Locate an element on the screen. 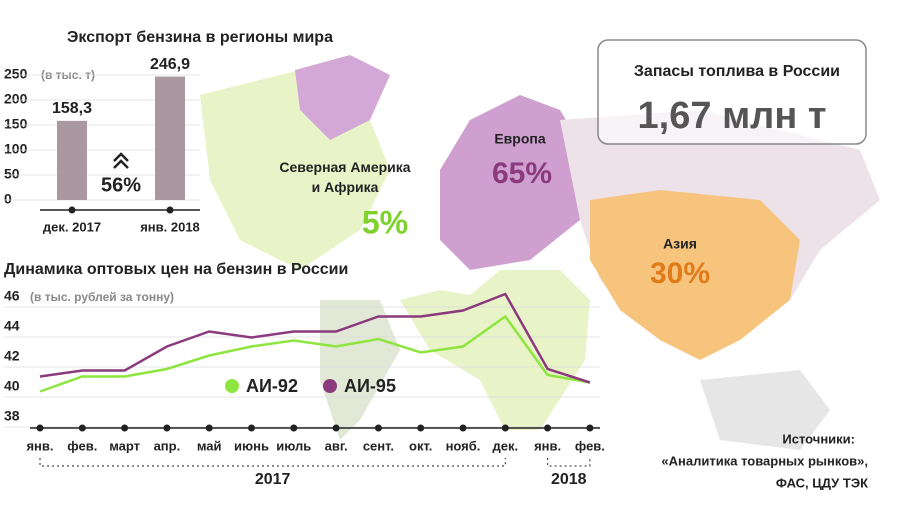 This screenshot has height=507, width=900. x-tick-label: апр. is located at coordinates (167, 445).